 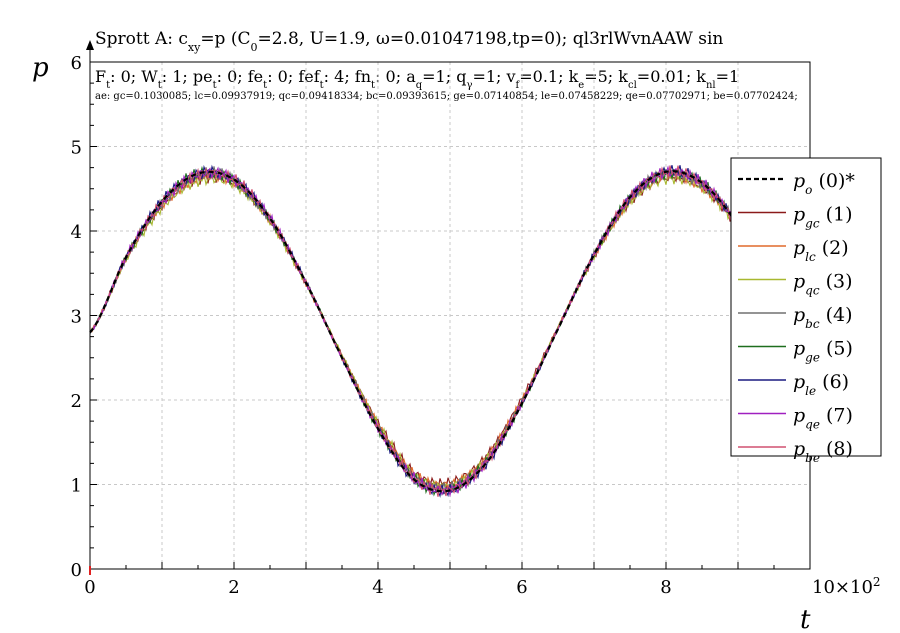 What do you see at coordinates (76, 570) in the screenshot?
I see `y-tick-label: 0` at bounding box center [76, 570].